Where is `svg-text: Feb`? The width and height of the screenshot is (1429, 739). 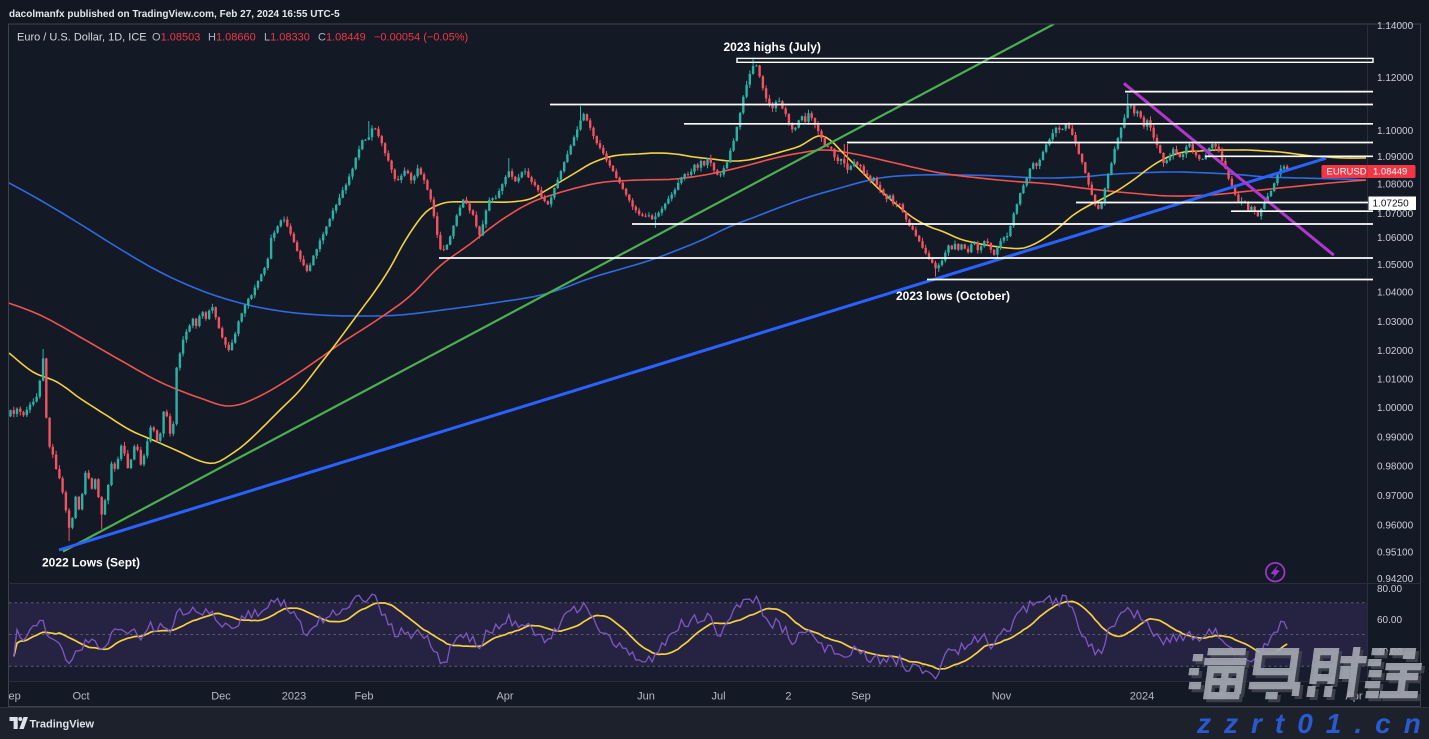 svg-text: Feb is located at coordinates (364, 697).